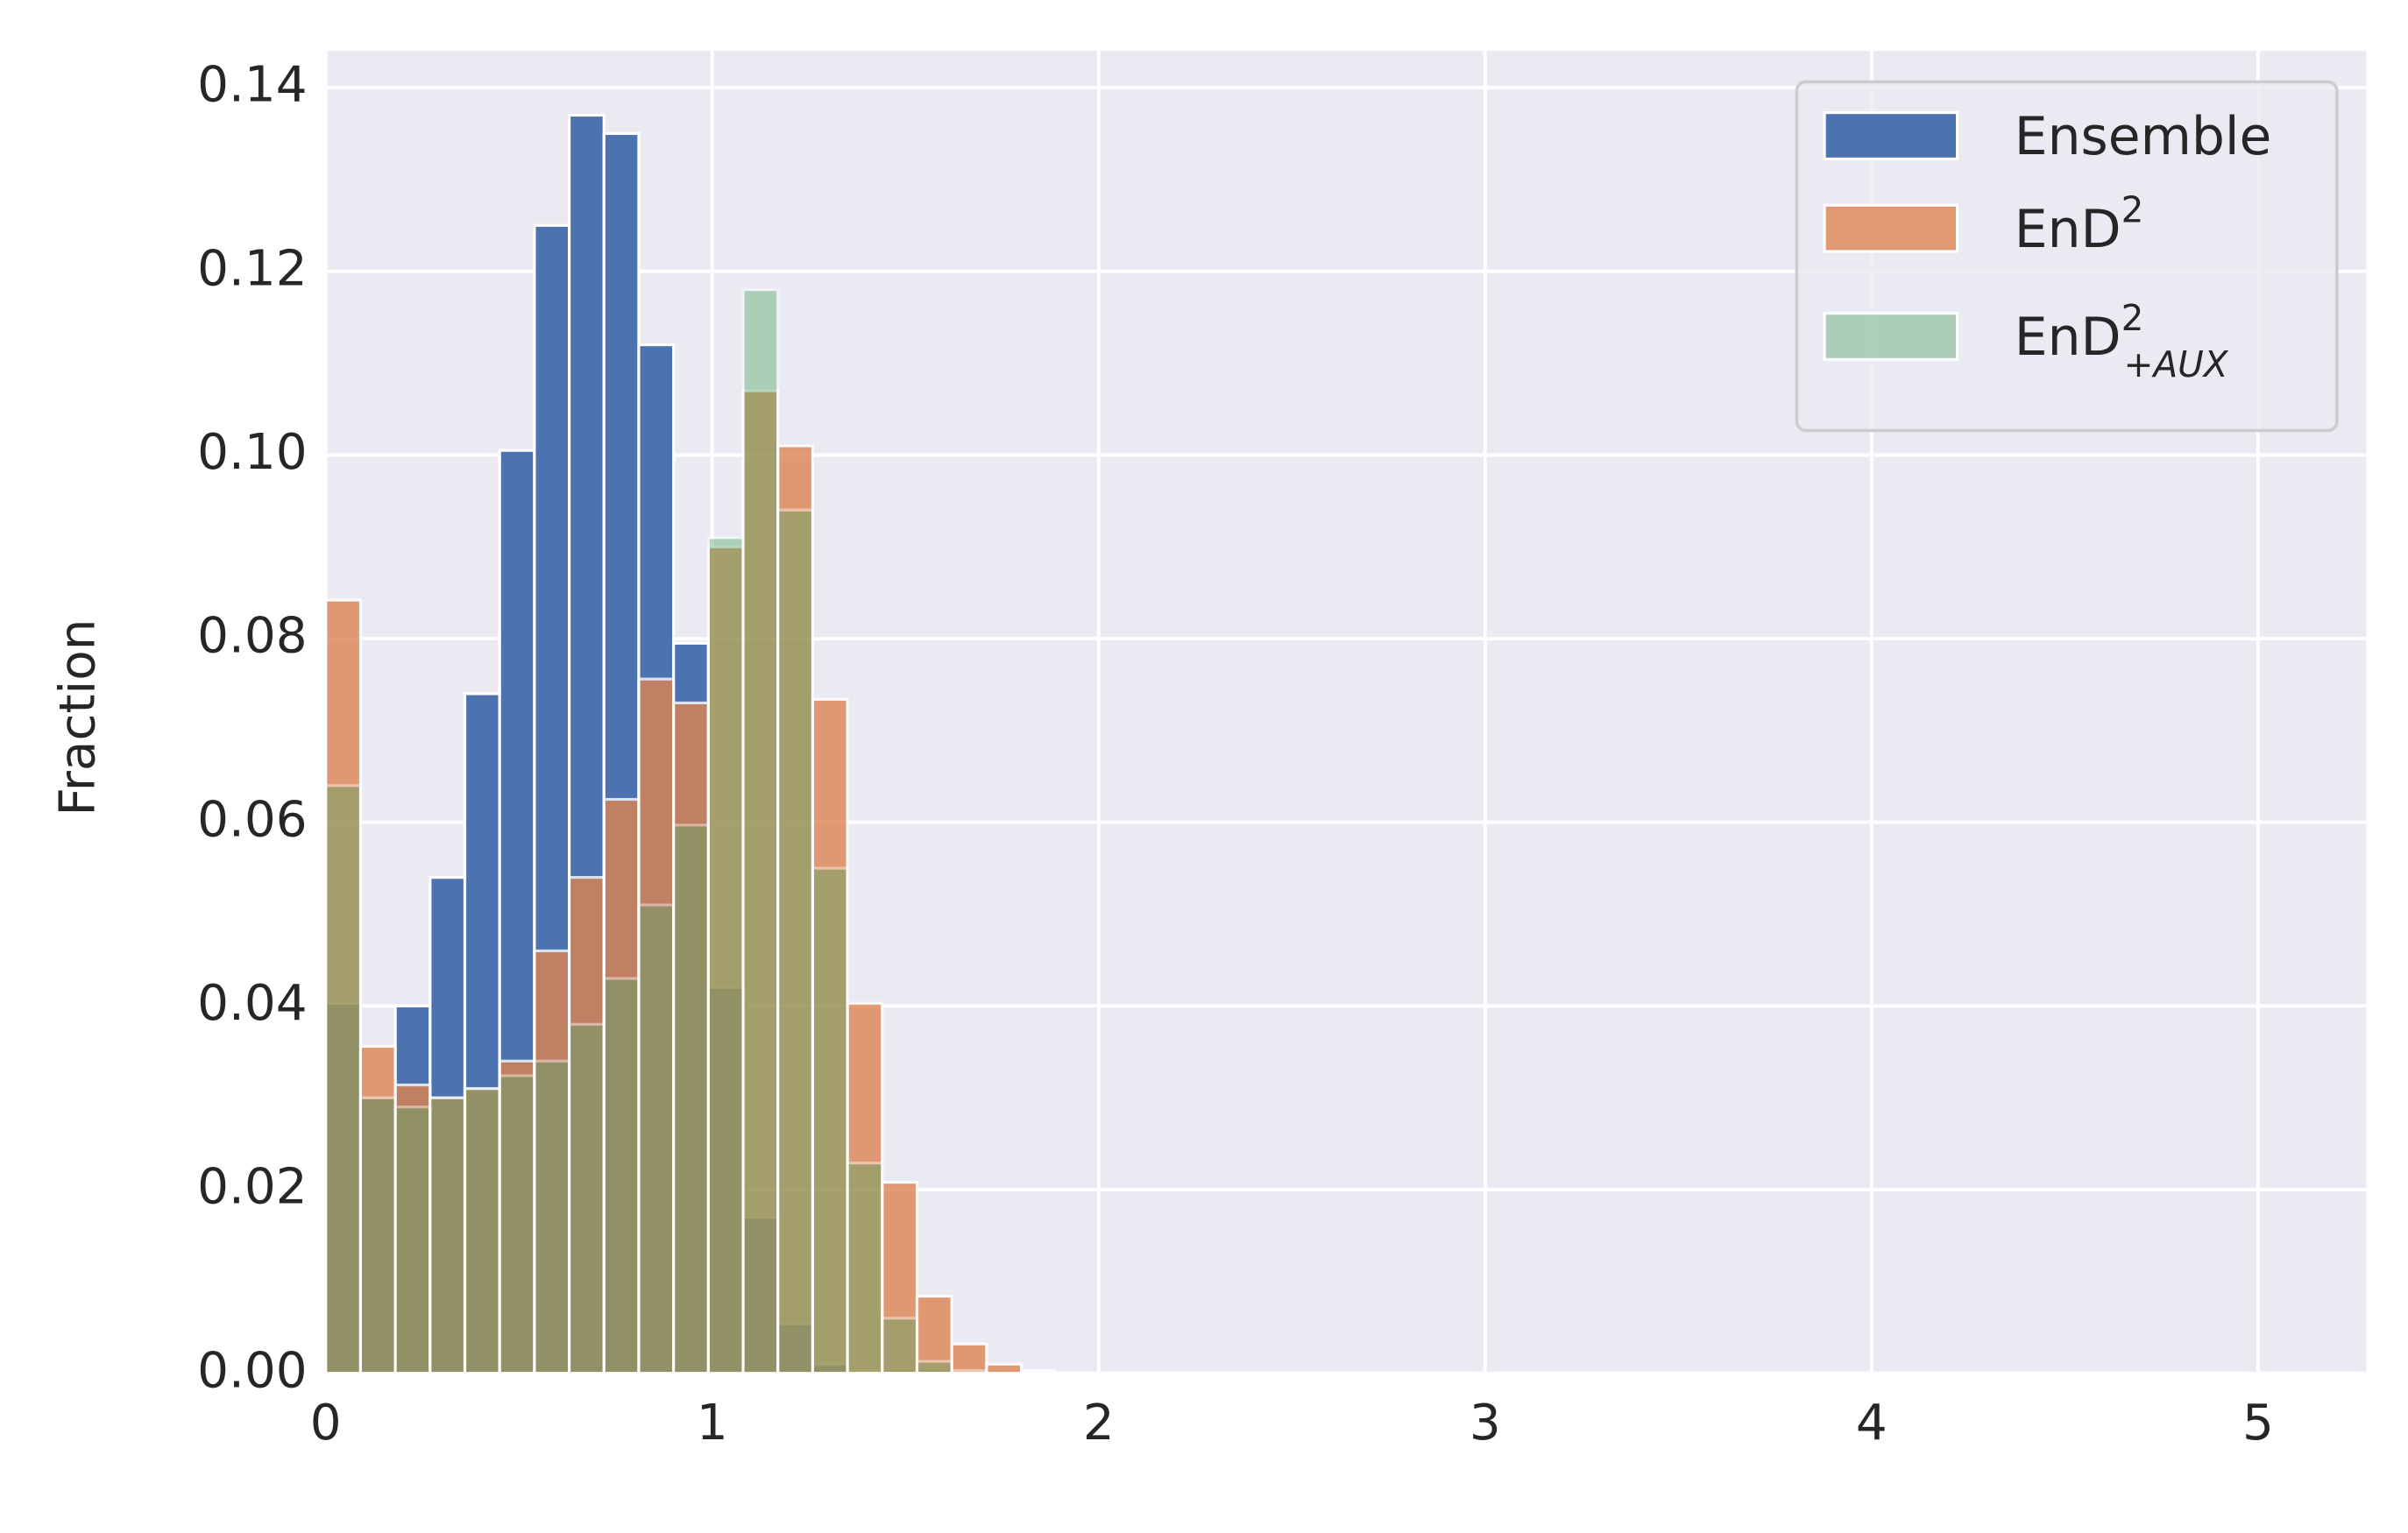 The height and width of the screenshot is (1533, 2408). I want to click on x-tick-label: 2, so click(1099, 1423).